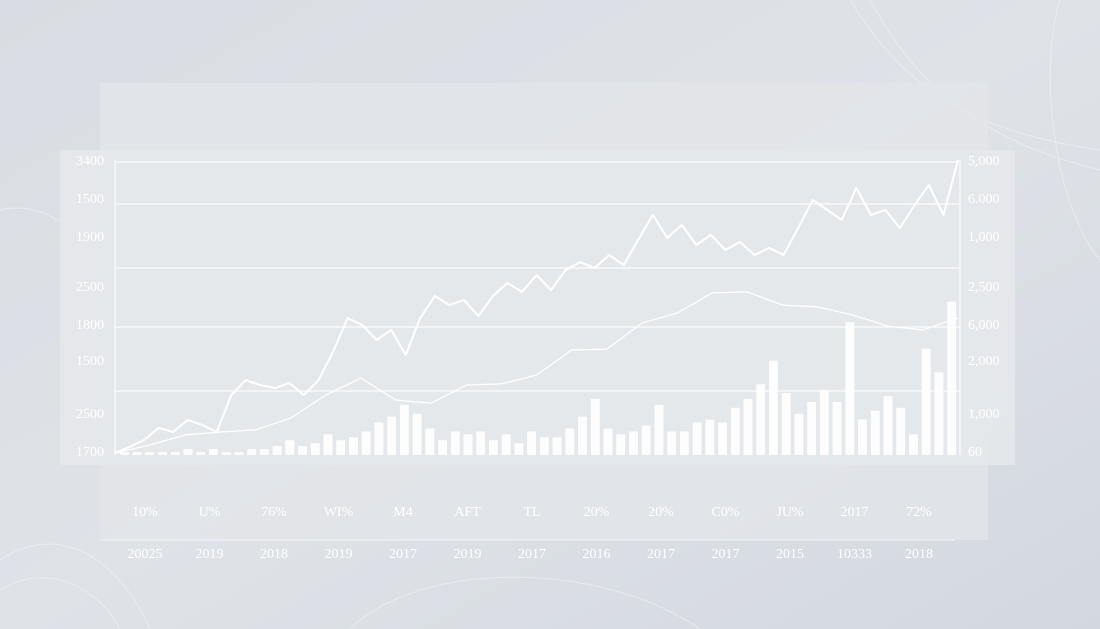 Image resolution: width=1100 pixels, height=629 pixels. Describe the element at coordinates (90, 161) in the screenshot. I see `y-tick-label: 3400` at that location.